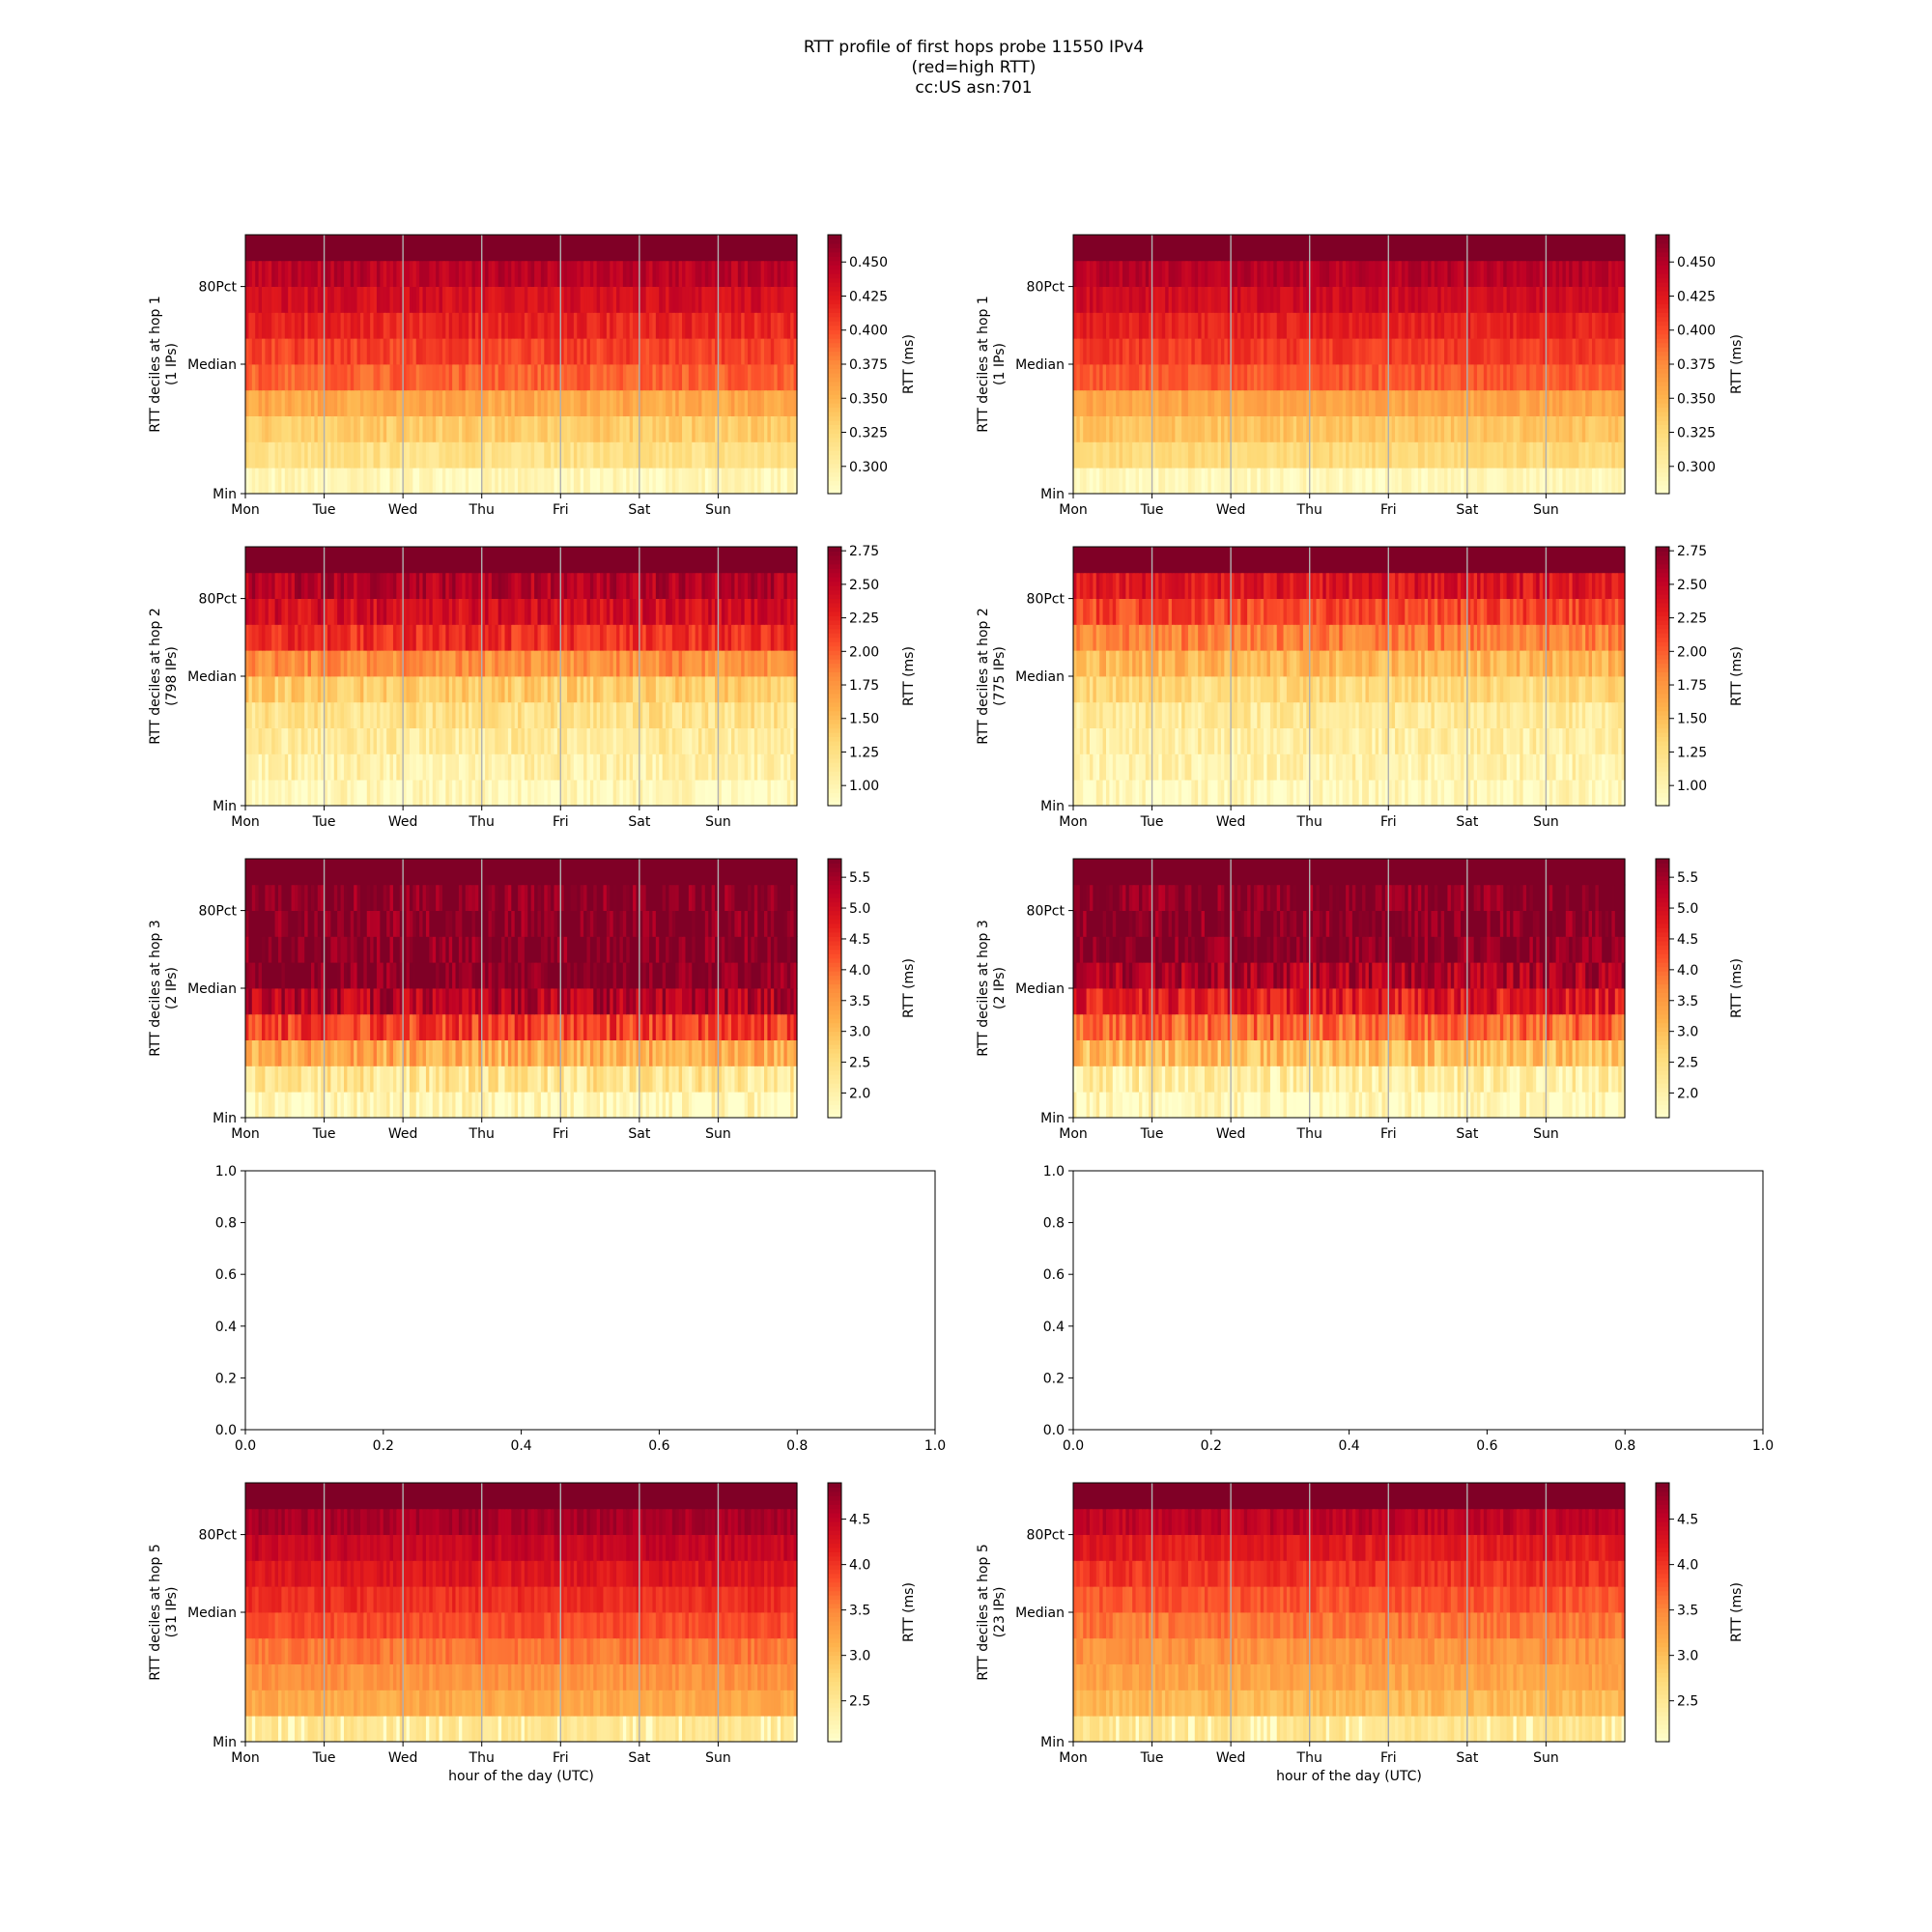 Image resolution: width=1932 pixels, height=1932 pixels. Describe the element at coordinates (868, 296) in the screenshot. I see `colorbar-tick-label: 0.425` at that location.